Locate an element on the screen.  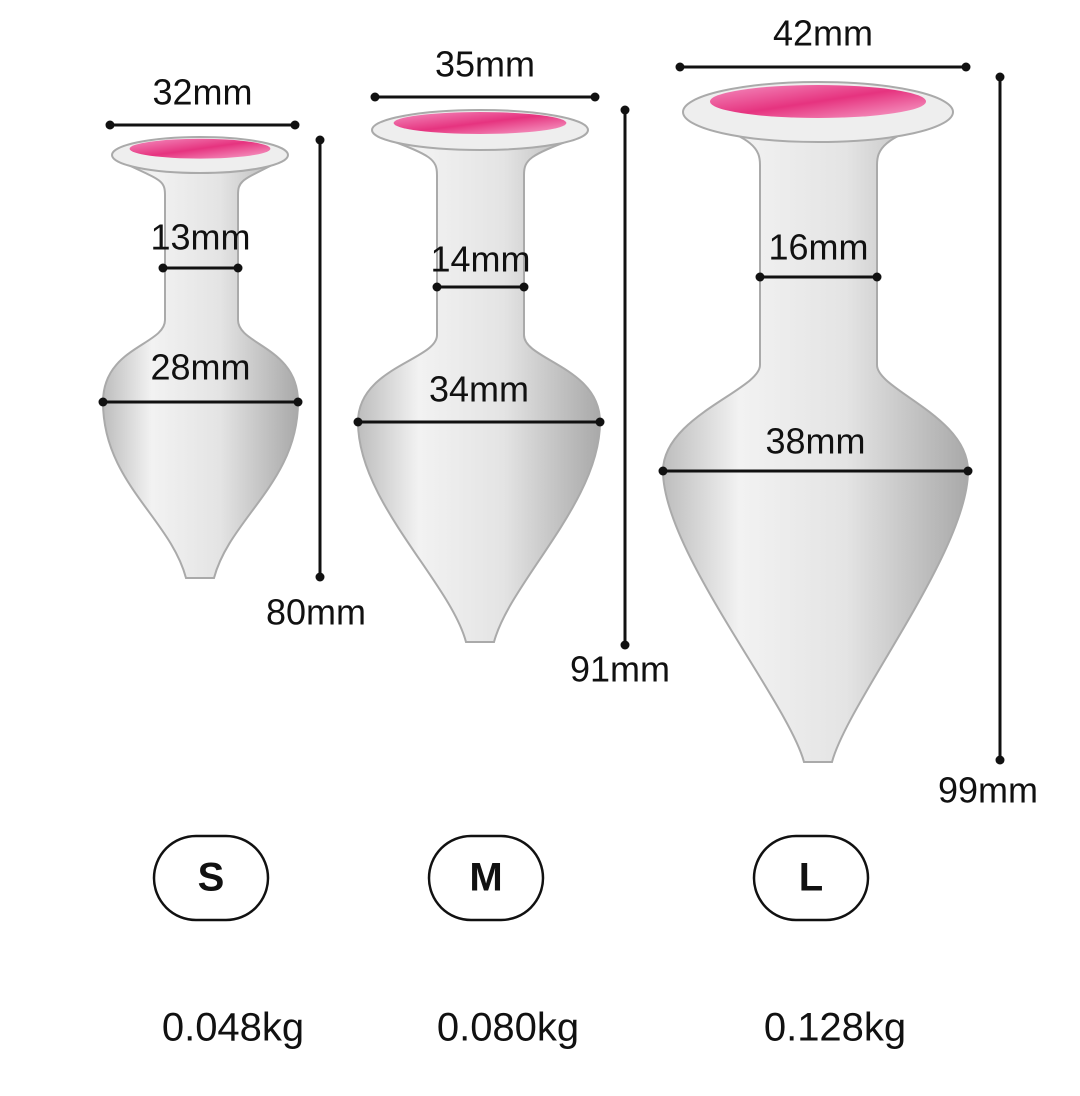
body-width: 34mm is located at coordinates (479, 389).